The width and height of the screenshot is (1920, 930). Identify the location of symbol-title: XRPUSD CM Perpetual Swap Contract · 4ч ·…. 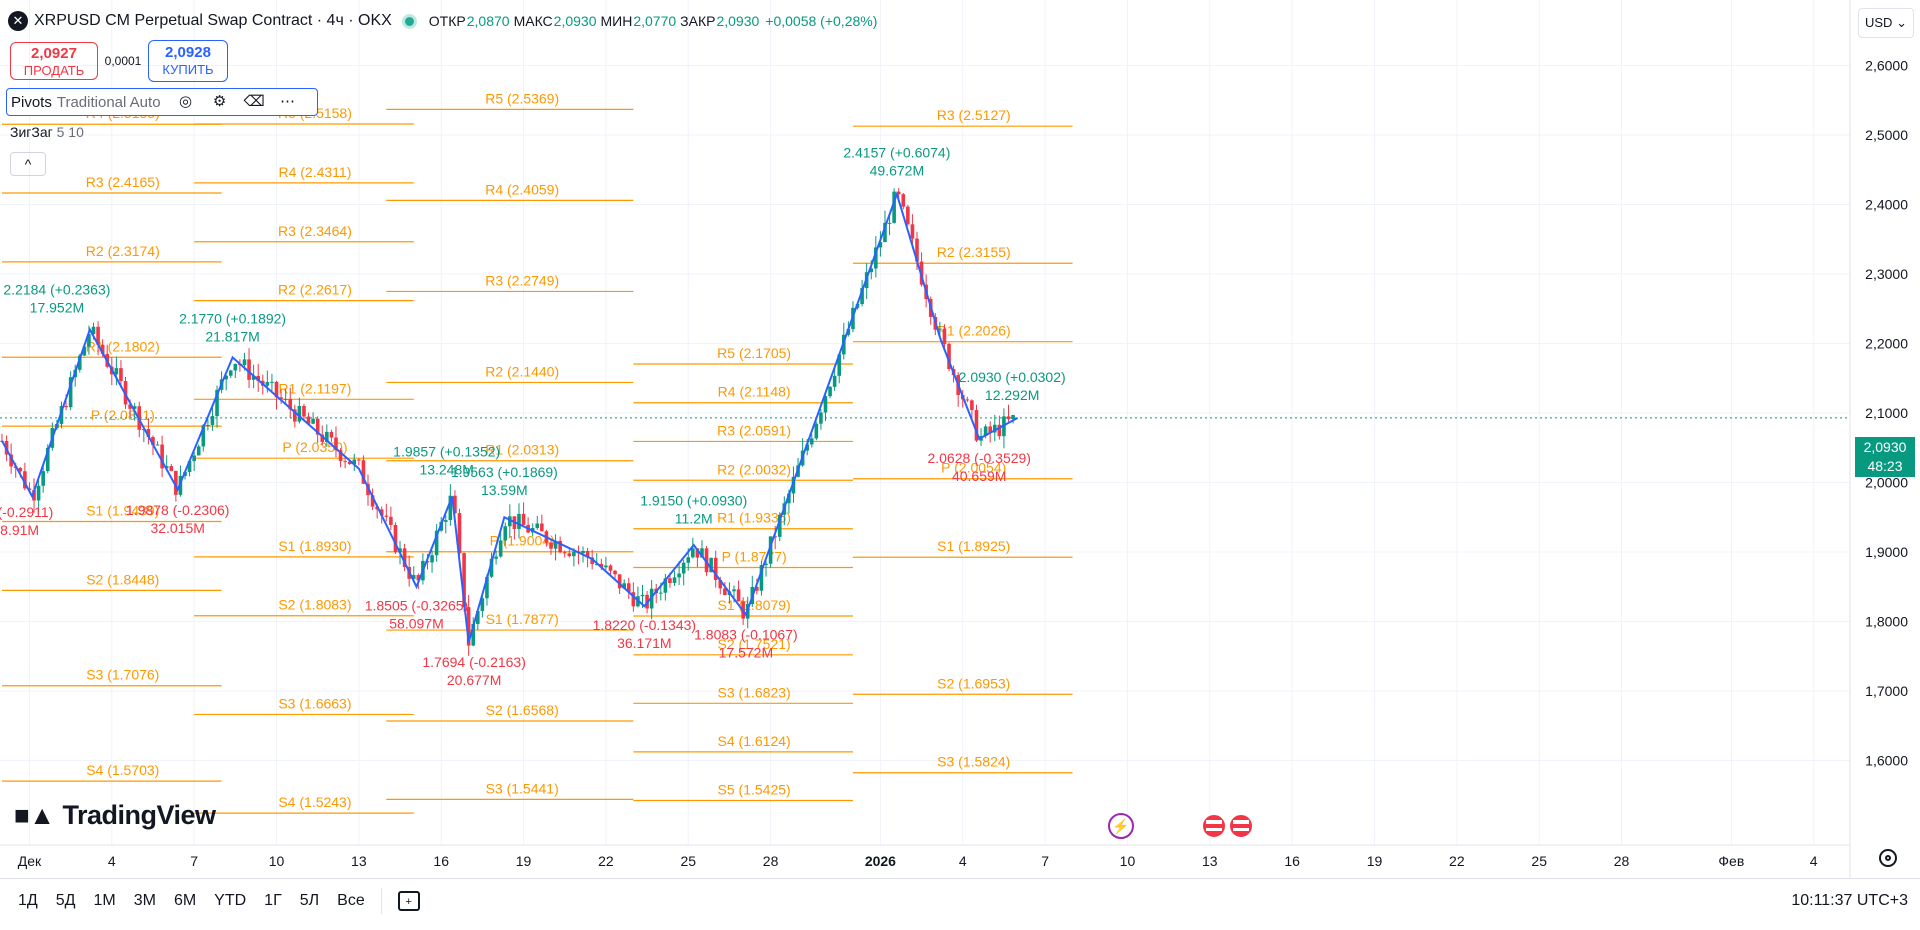
(213, 20).